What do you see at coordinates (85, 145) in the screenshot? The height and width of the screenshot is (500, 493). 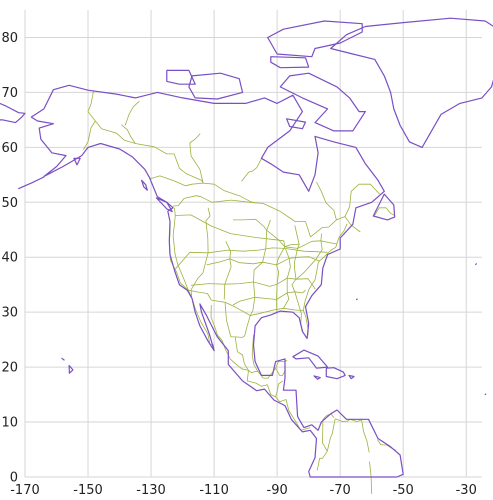 I see `road-alaska-anchorage-kenai` at bounding box center [85, 145].